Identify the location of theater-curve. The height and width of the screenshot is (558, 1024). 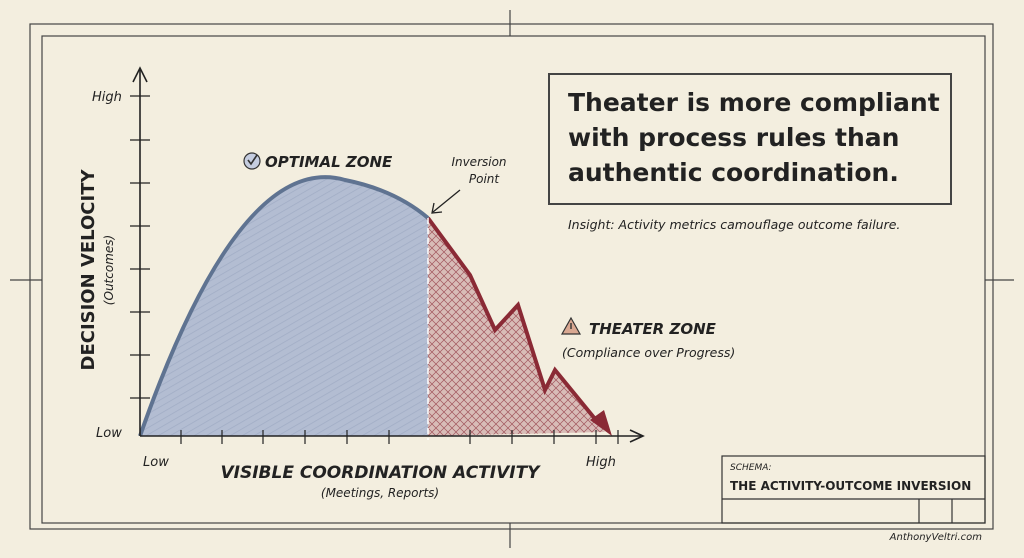
(514, 321).